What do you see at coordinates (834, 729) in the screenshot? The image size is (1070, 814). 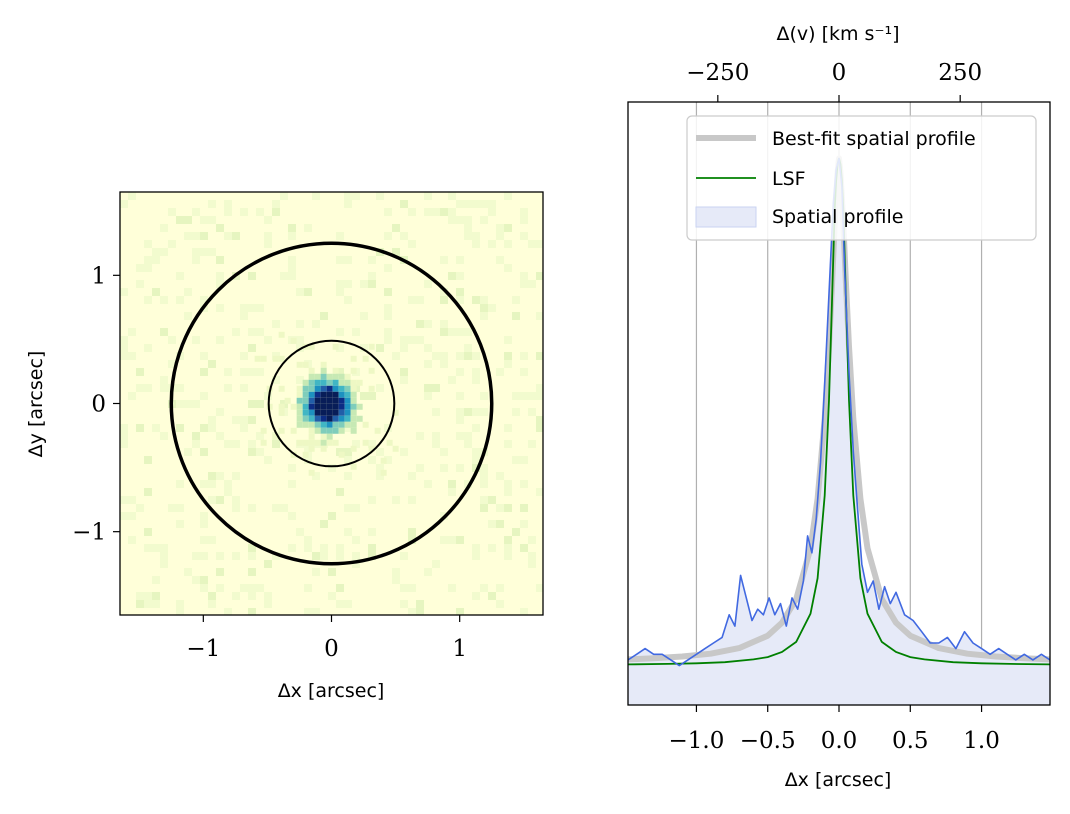 I see `profile-x-ticks: −1.0 −0.5 0.0 0.5 1.0` at bounding box center [834, 729].